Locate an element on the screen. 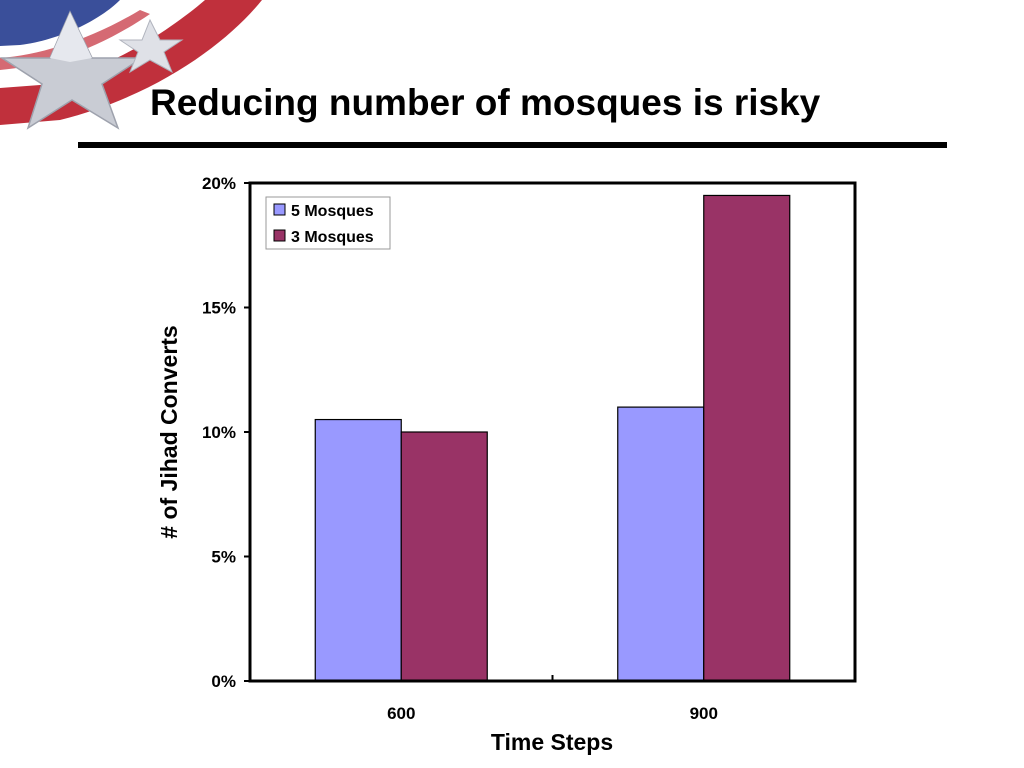  slide-title: Reducing number of mosques is risky is located at coordinates (485, 102).